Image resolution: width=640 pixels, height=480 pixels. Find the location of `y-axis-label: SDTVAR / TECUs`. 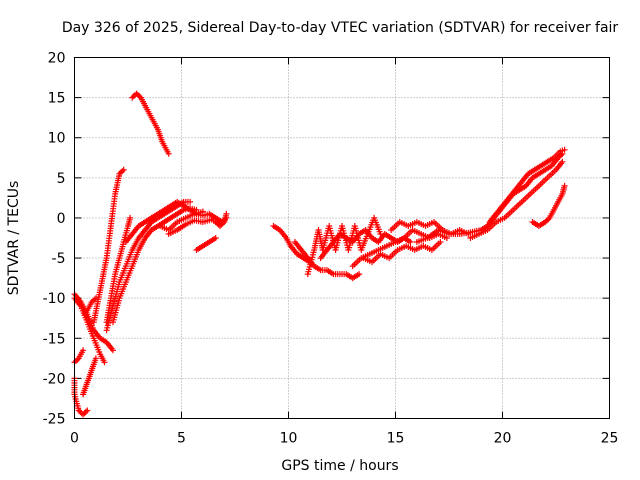

y-axis-label: SDTVAR / TECUs is located at coordinates (14, 238).